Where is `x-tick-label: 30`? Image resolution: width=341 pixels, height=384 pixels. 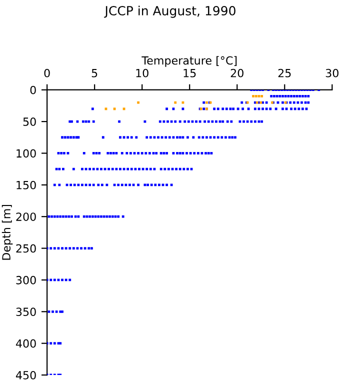 x-tick-label: 30 is located at coordinates (332, 73).